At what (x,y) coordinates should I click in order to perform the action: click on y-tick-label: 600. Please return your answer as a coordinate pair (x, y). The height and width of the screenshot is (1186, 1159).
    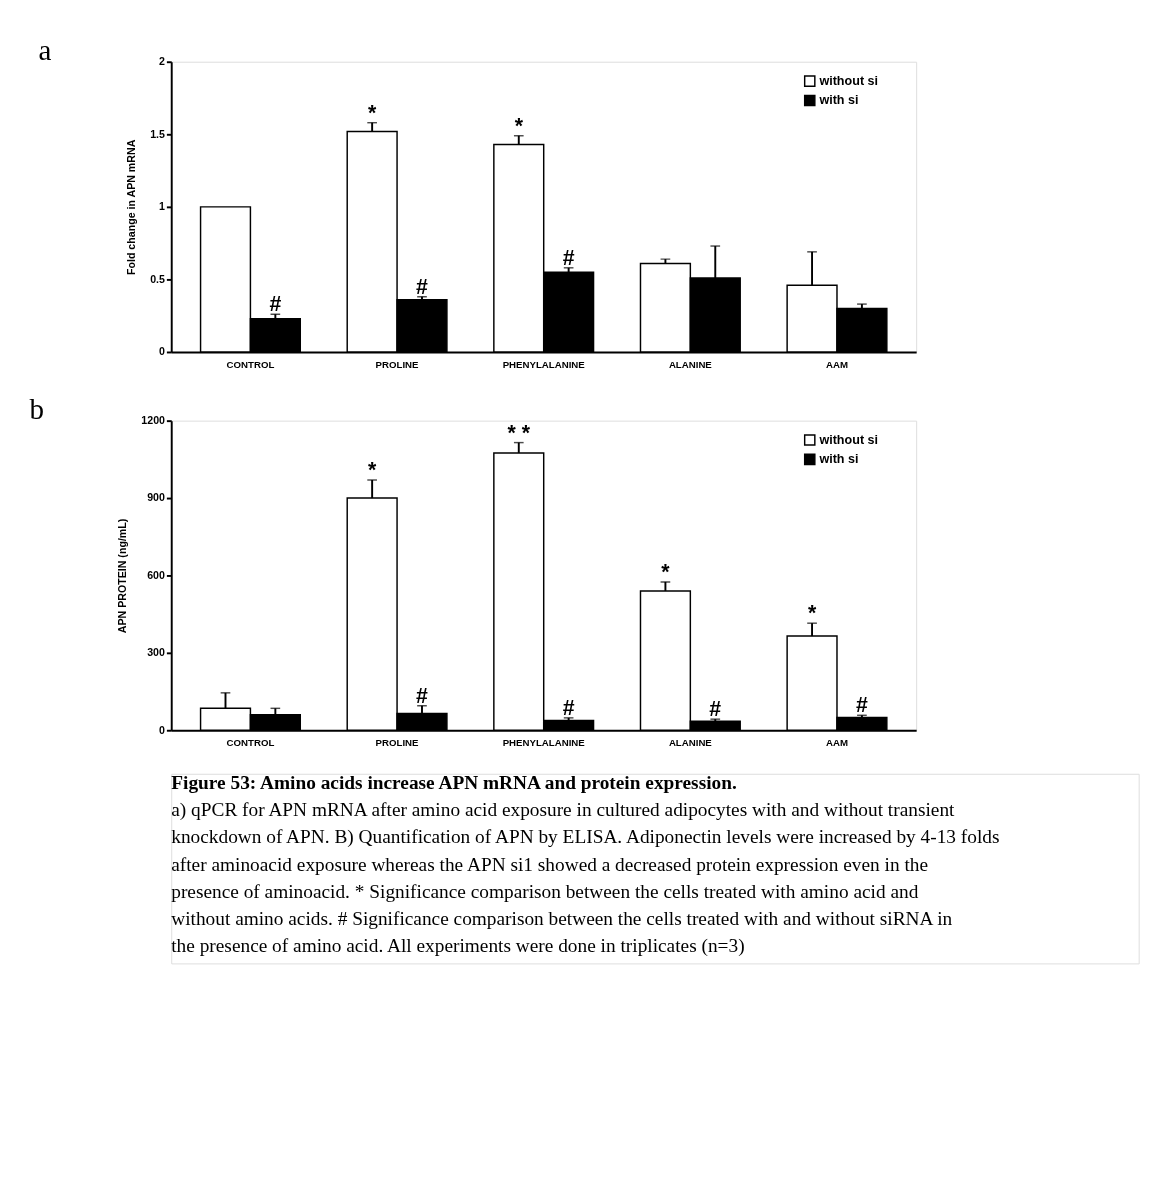
    Looking at the image, I should click on (156, 574).